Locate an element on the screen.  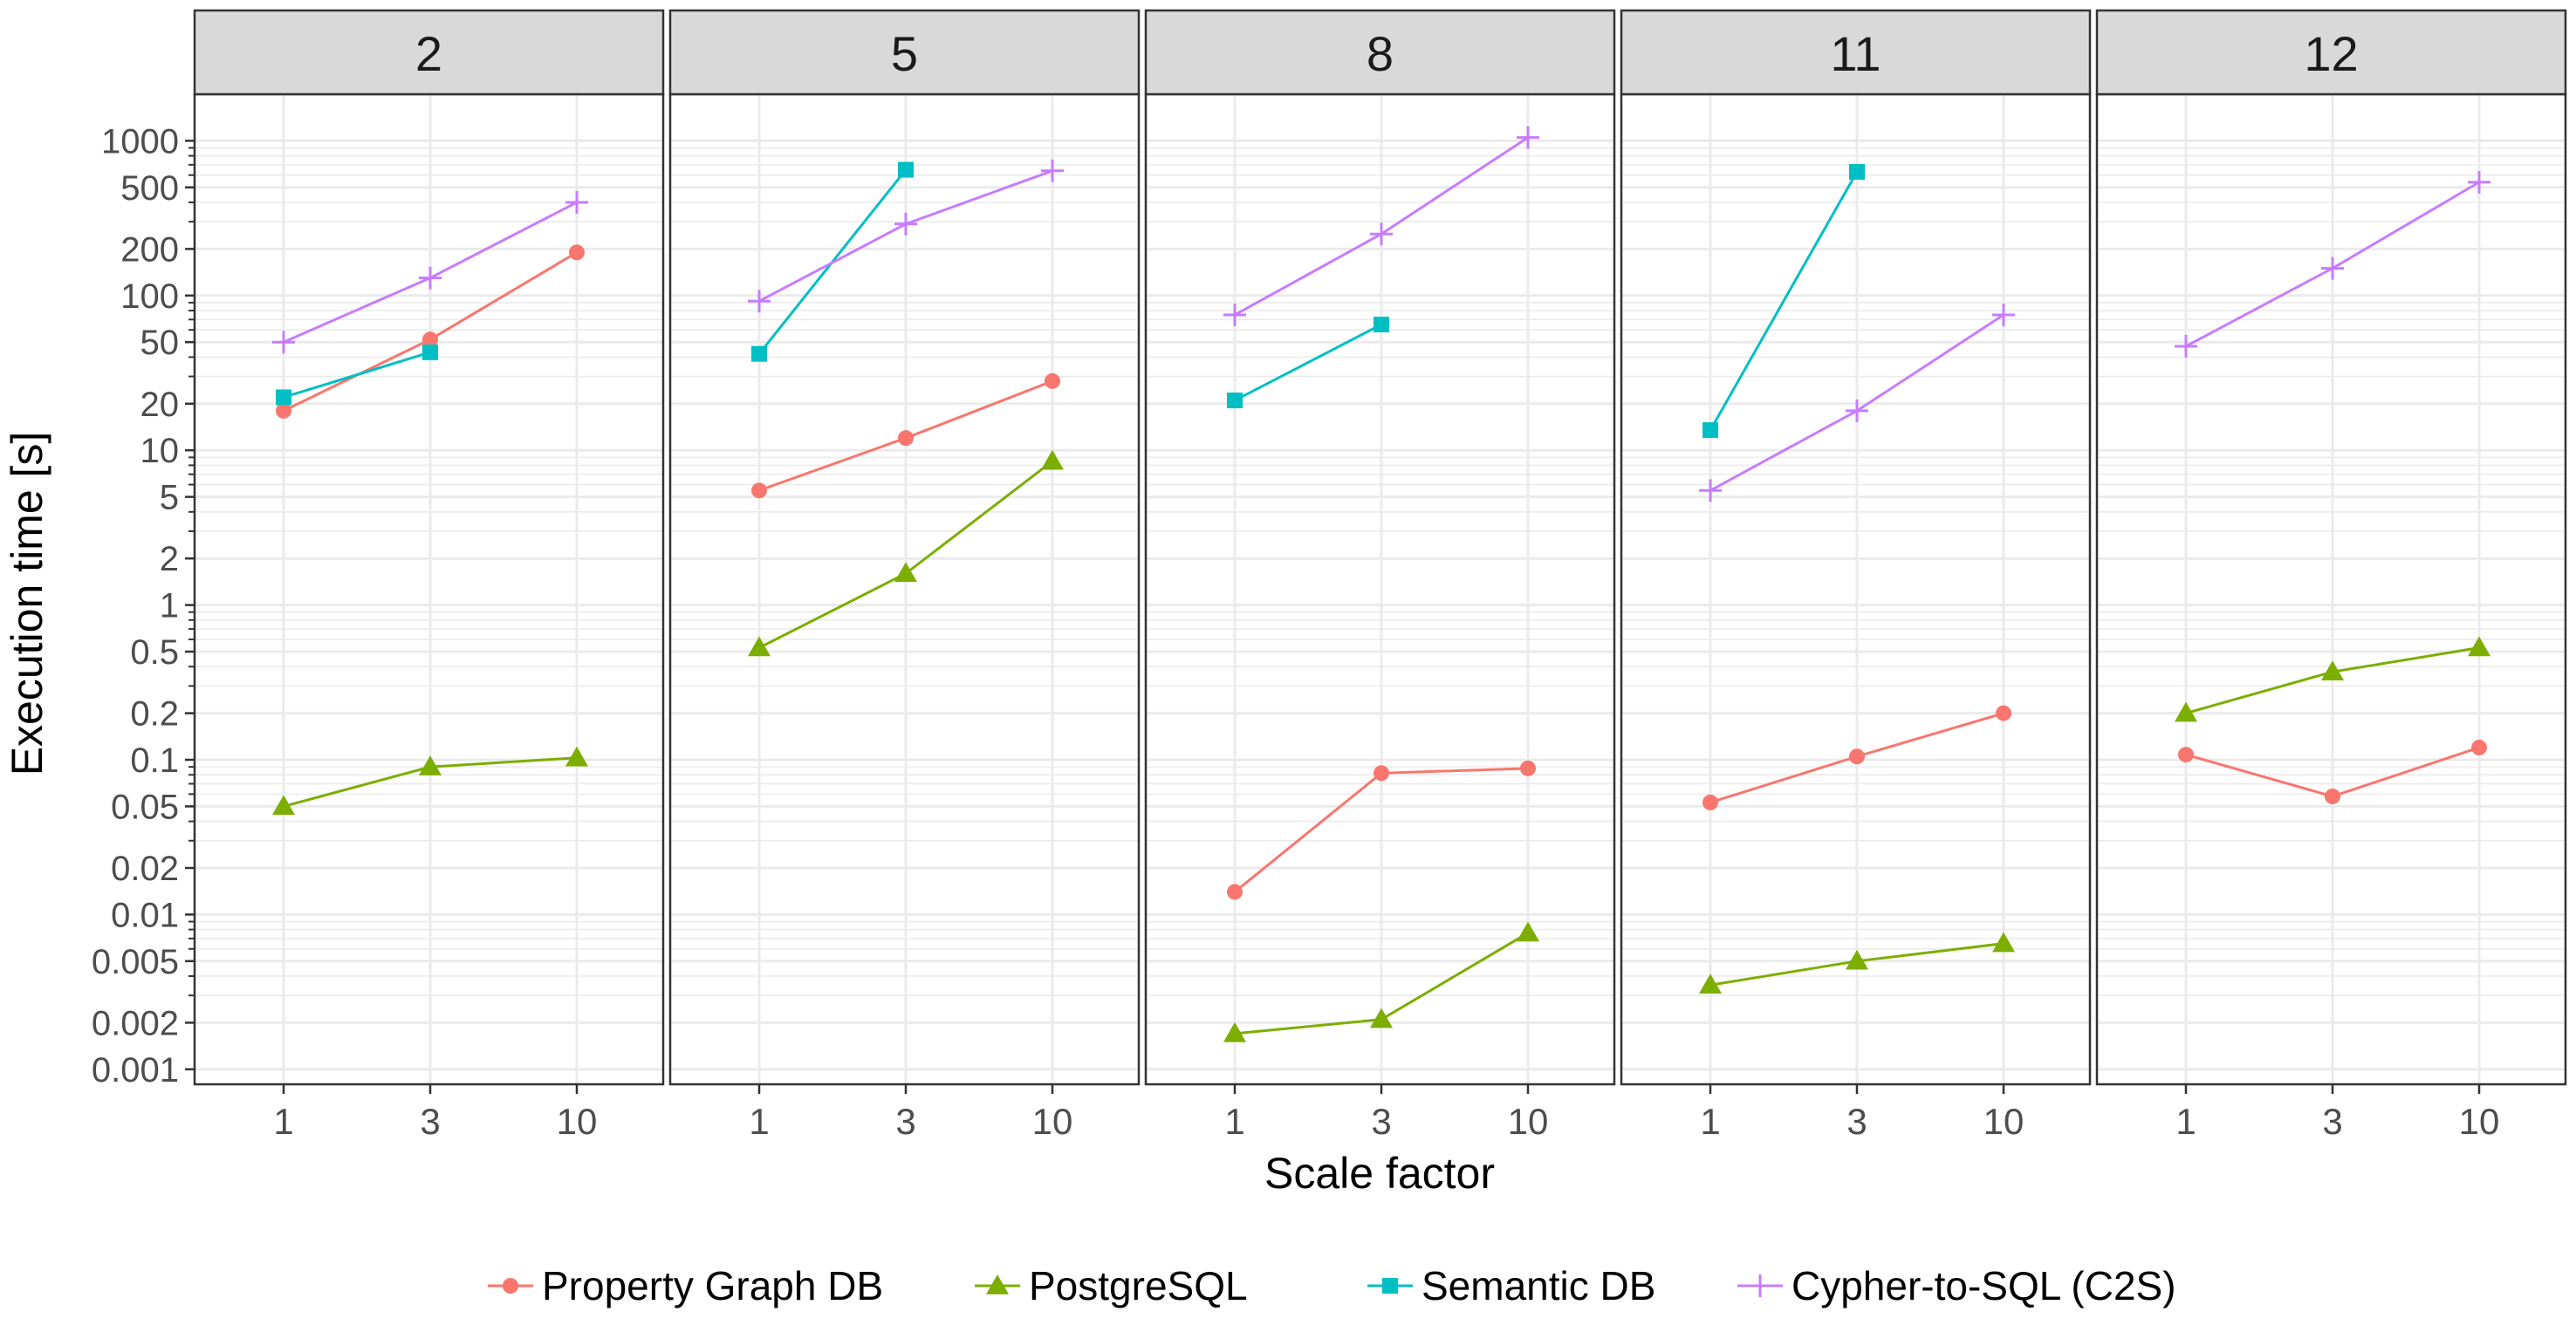
y-axis-title: Execution time [s] is located at coordinates (27, 604).